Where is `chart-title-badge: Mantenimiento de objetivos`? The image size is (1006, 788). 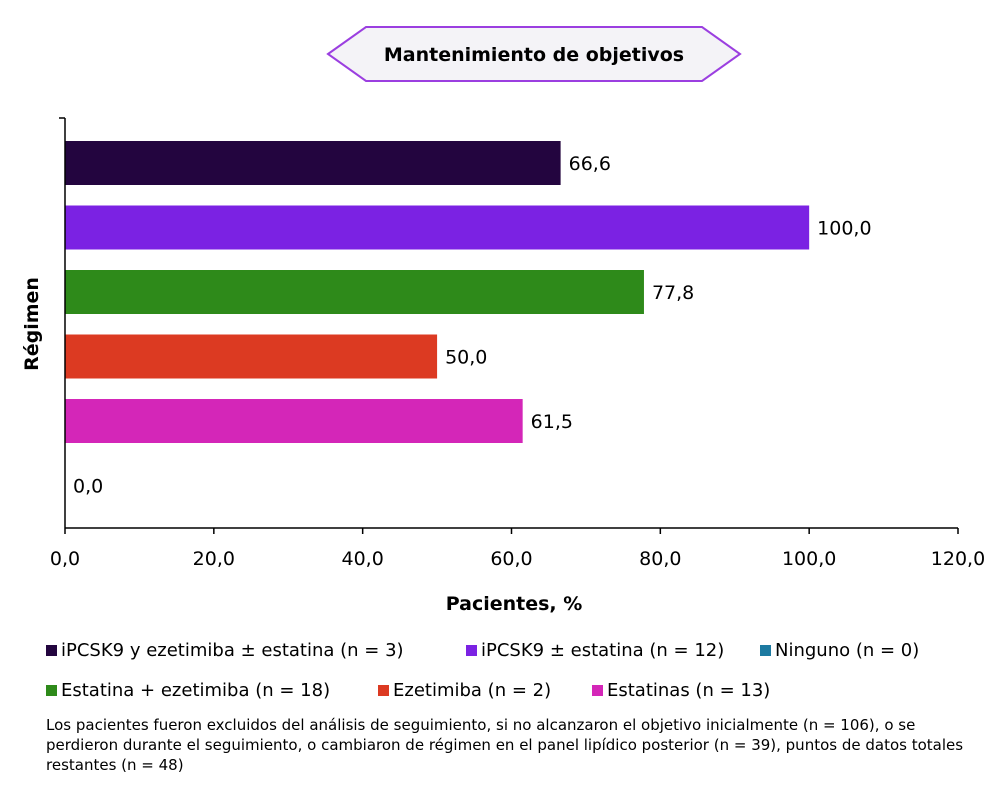 chart-title-badge: Mantenimiento de objetivos is located at coordinates (534, 54).